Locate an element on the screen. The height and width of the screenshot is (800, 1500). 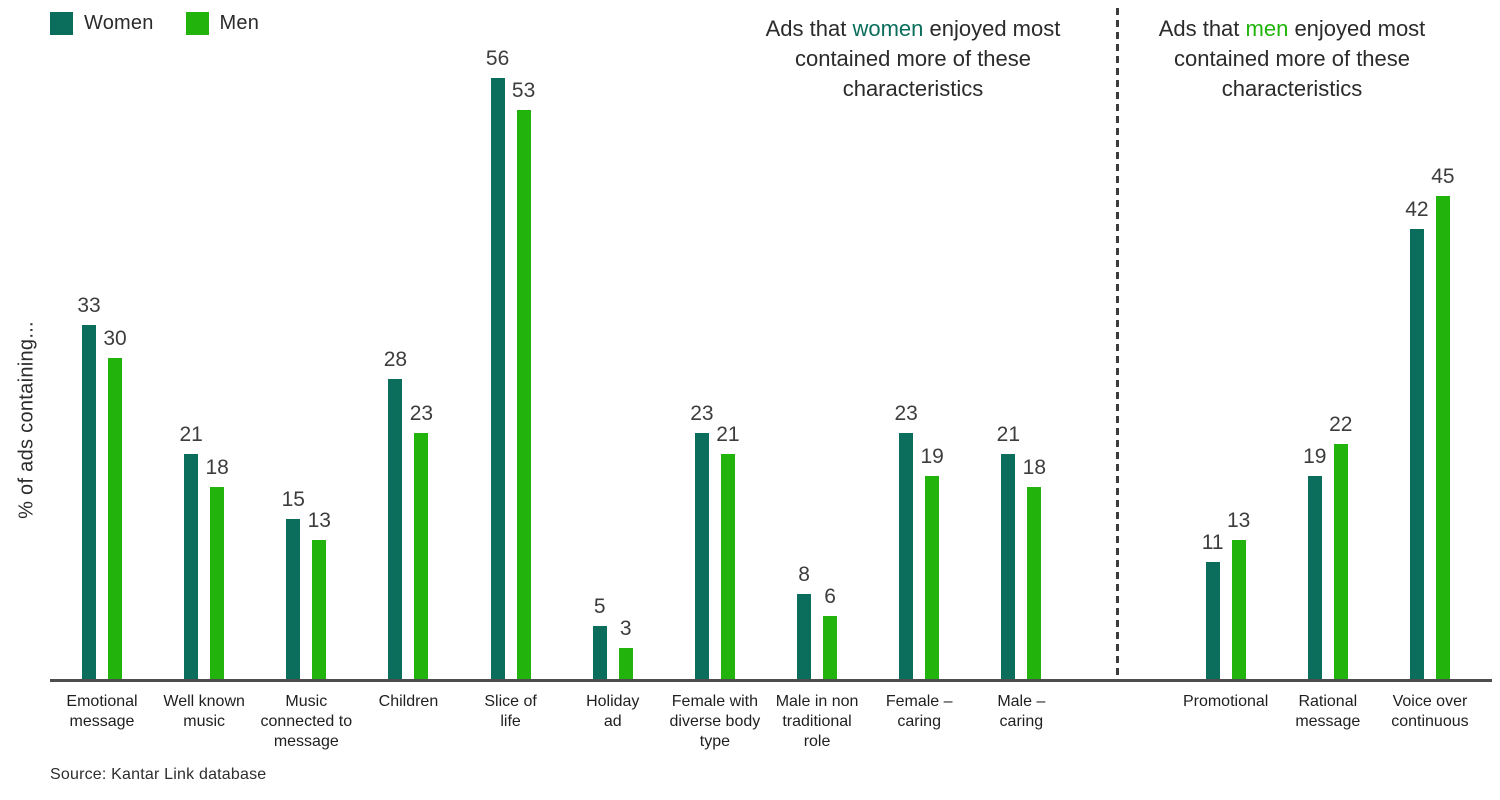
bar-value-women-12: 19 is located at coordinates (1315, 456).